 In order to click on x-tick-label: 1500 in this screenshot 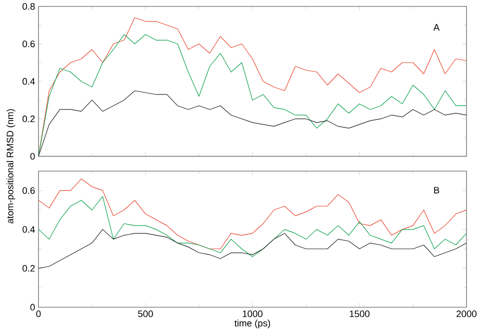, I will do `click(360, 314)`.